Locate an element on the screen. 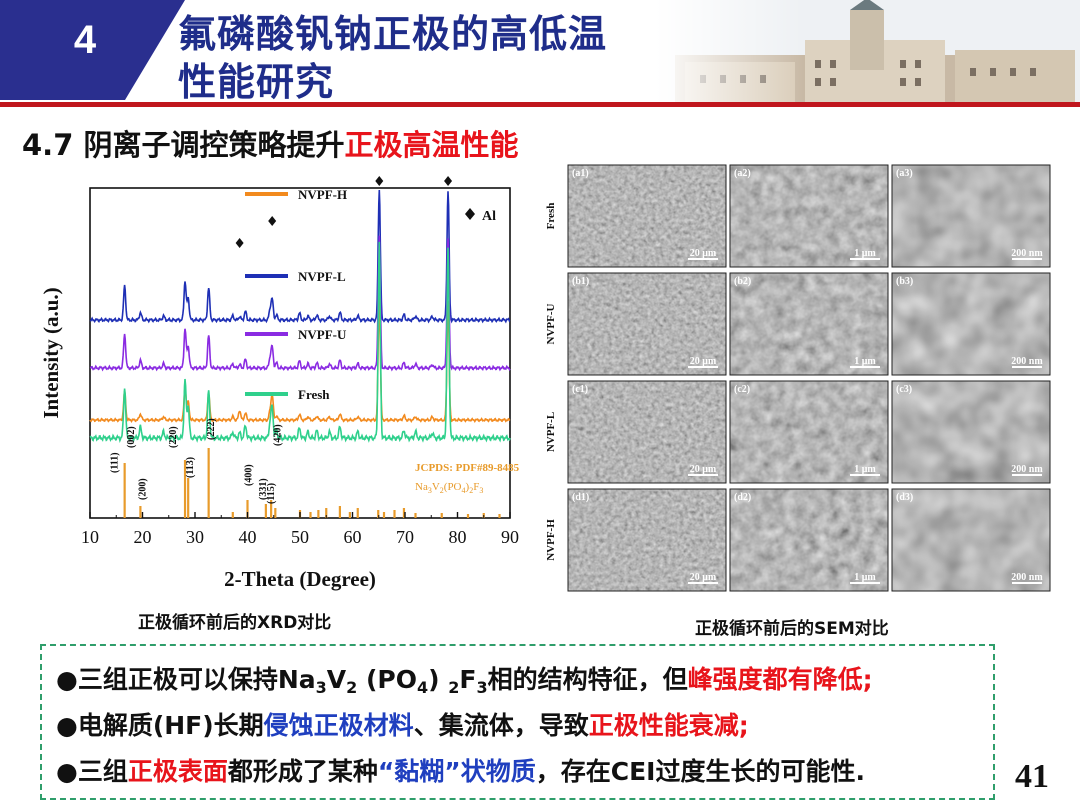 This screenshot has width=1080, height=810. xrd-y-axis-label: Intensity (a.u.) is located at coordinates (51, 352).